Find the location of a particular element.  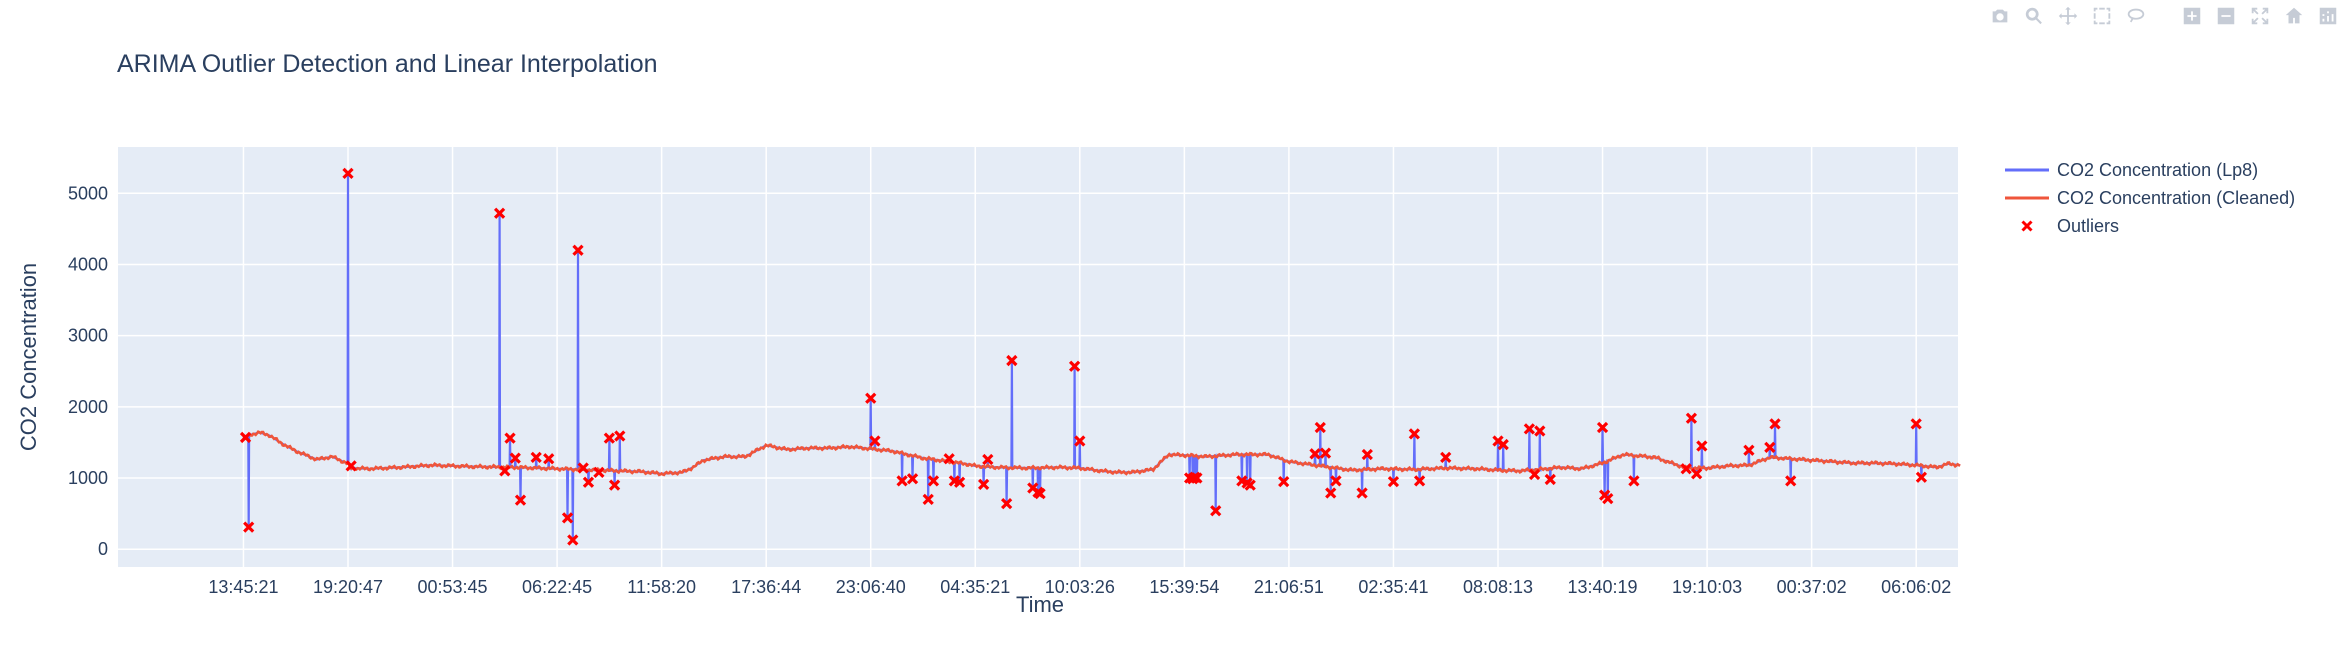

lasso-select-icon is located at coordinates (2136, 16).